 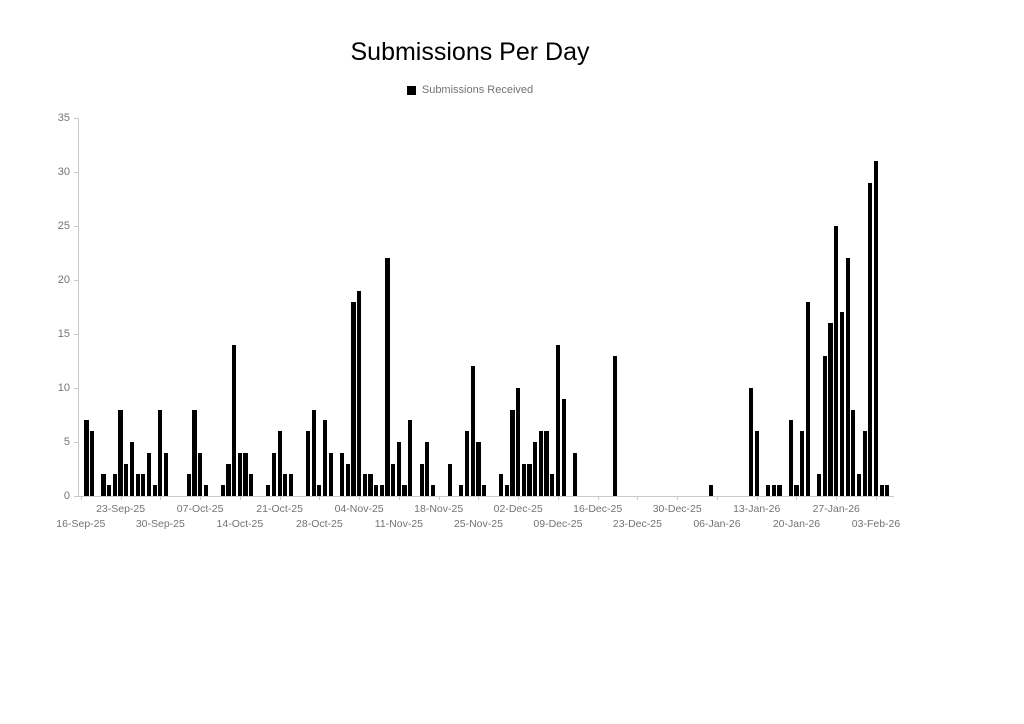 I want to click on x-tick-label: 18-Nov-25, so click(x=439, y=509).